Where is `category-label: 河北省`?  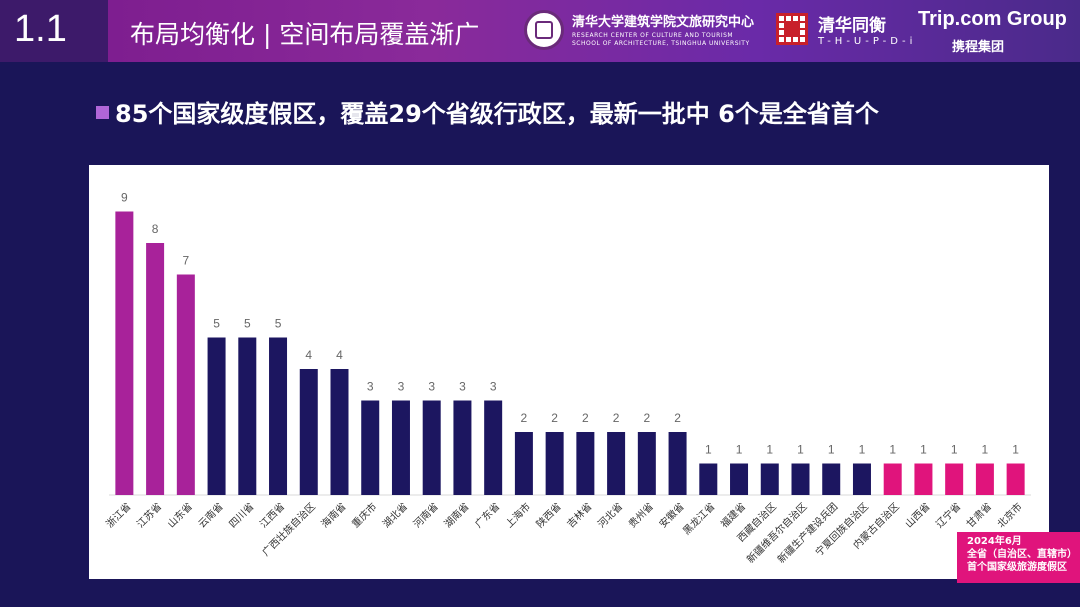
category-label: 河北省 is located at coordinates (610, 515).